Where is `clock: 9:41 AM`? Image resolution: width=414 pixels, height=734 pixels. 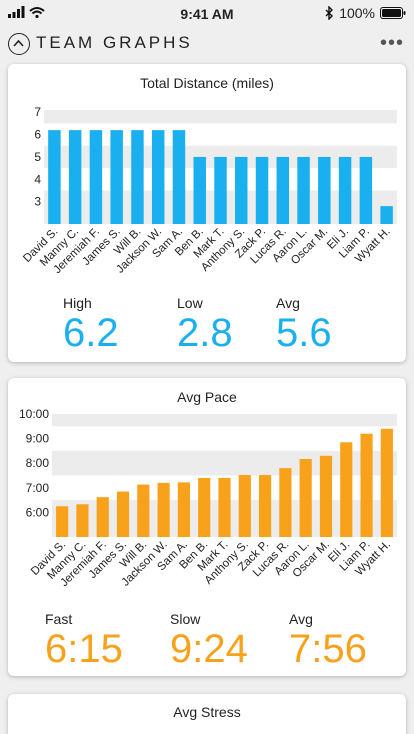
clock: 9:41 AM is located at coordinates (207, 14).